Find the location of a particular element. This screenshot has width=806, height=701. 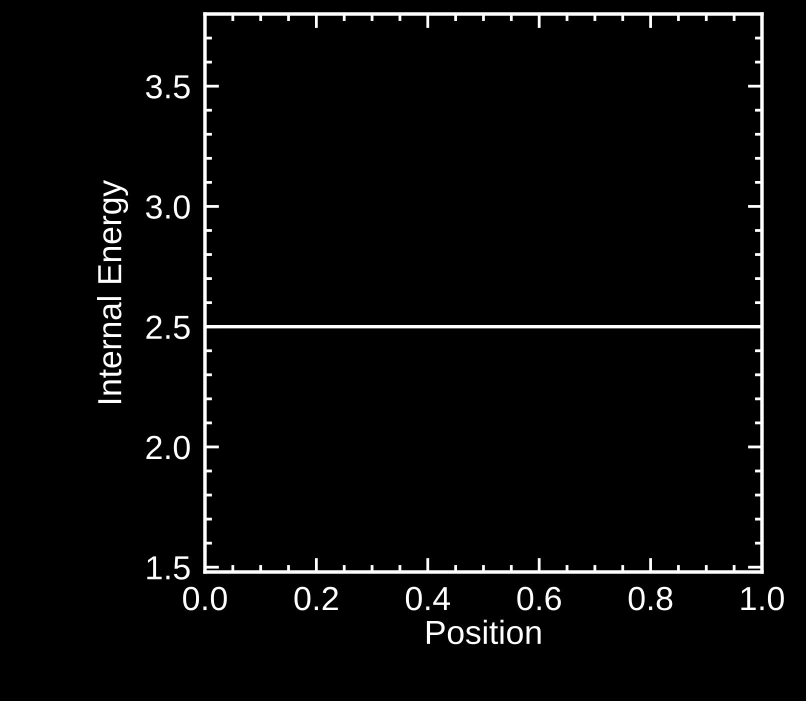

x-tick-label: 0.0 is located at coordinates (205, 598).